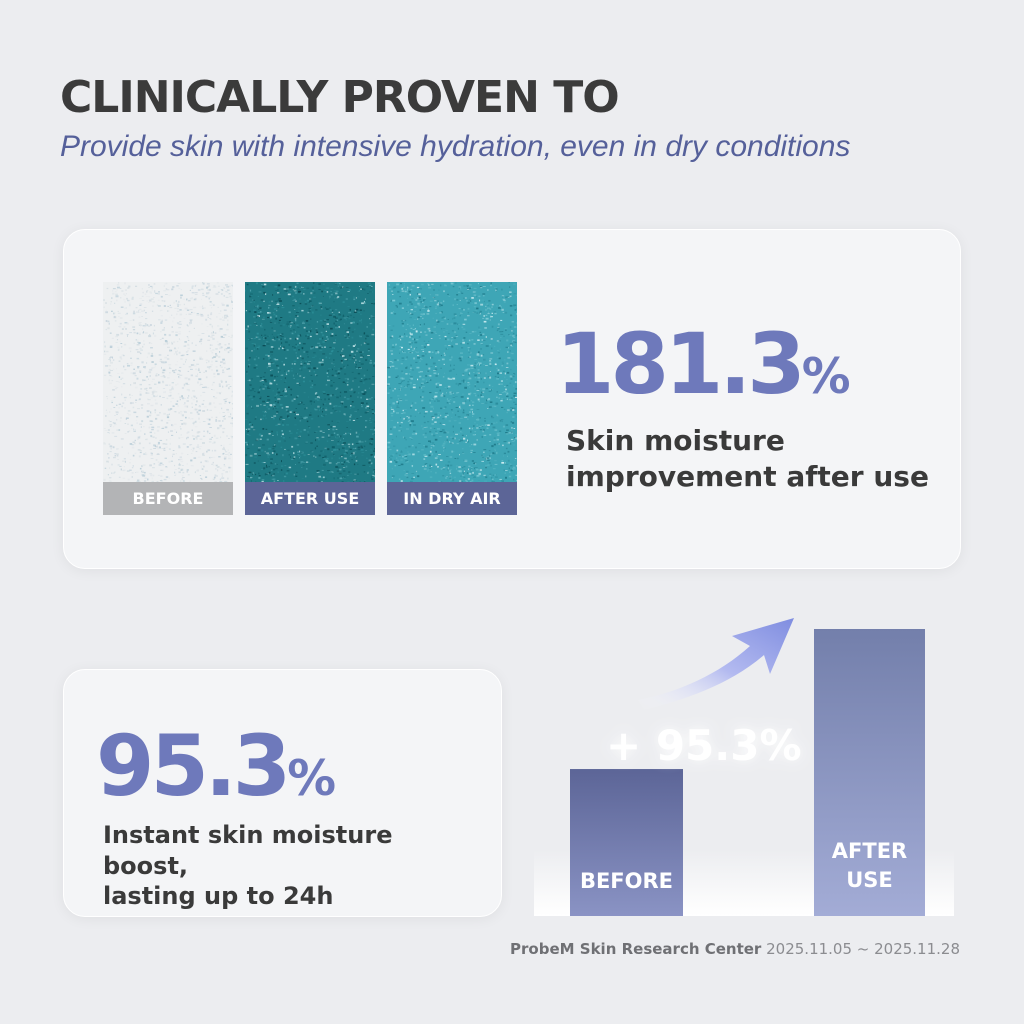  I want to click on bar-label-after-use: AFTER USE, so click(869, 865).